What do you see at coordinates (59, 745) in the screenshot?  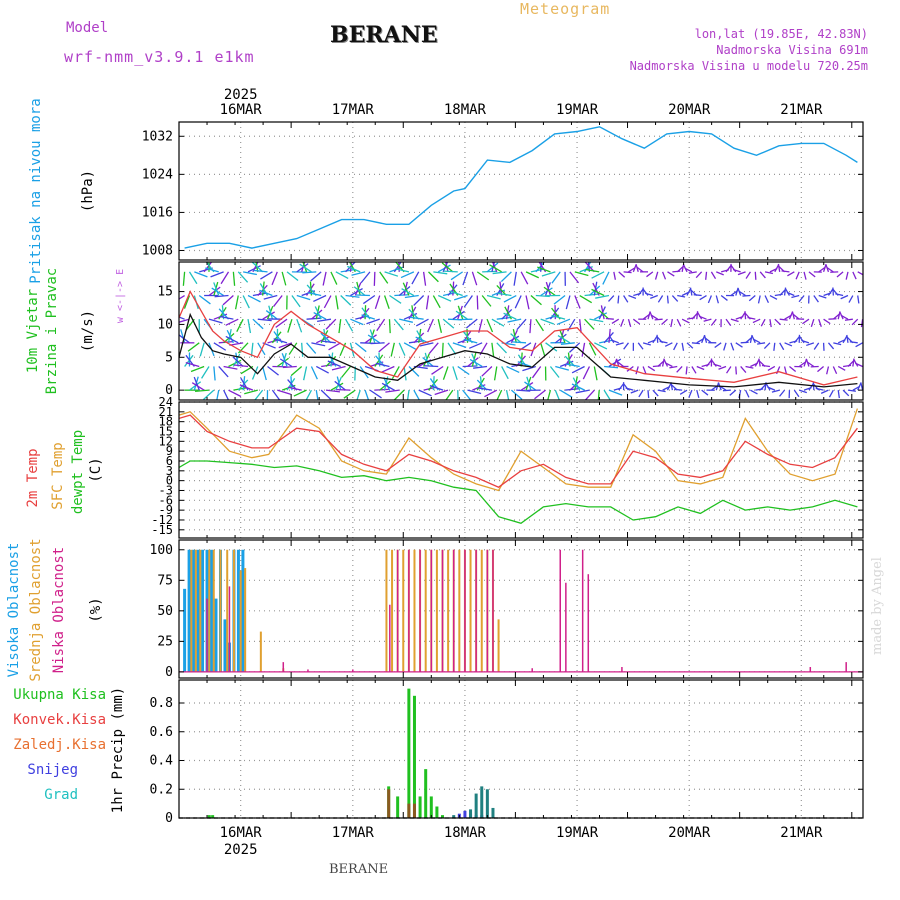 I see `precip-legend-label: Zaledj.Kisa` at bounding box center [59, 745].